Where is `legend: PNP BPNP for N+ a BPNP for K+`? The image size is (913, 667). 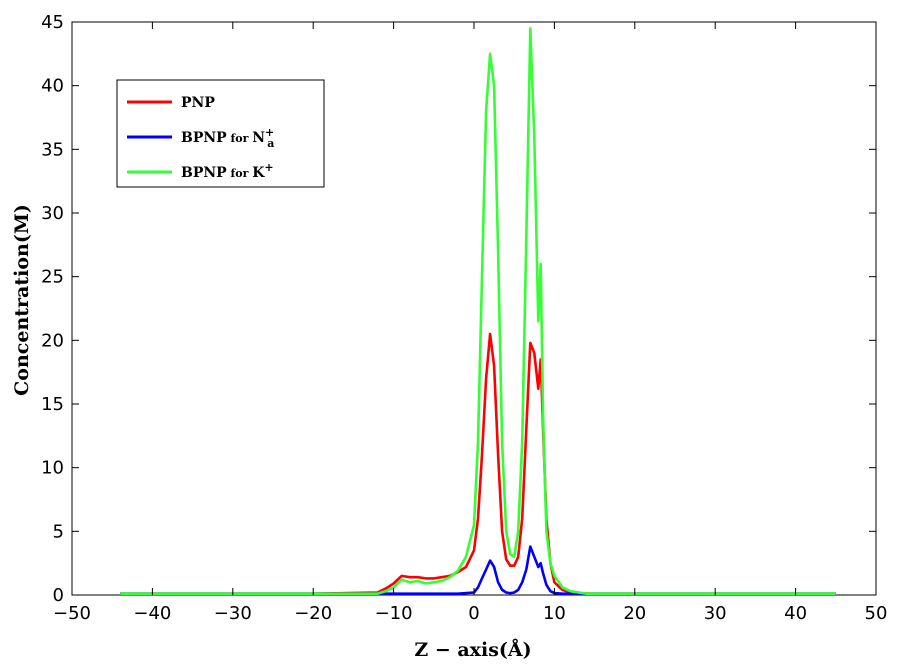 legend: PNP BPNP for N+ a BPNP for K+ is located at coordinates (220, 133).